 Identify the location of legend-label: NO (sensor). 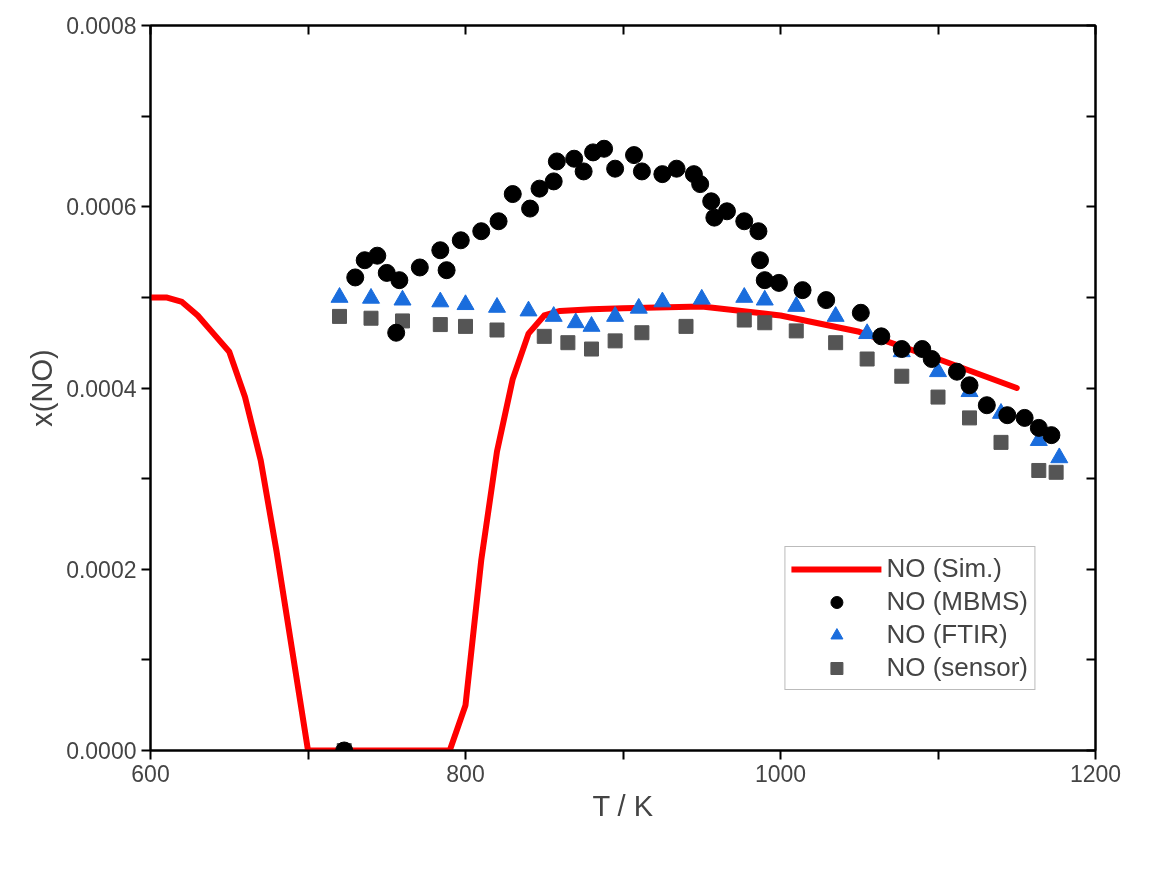
(957, 667).